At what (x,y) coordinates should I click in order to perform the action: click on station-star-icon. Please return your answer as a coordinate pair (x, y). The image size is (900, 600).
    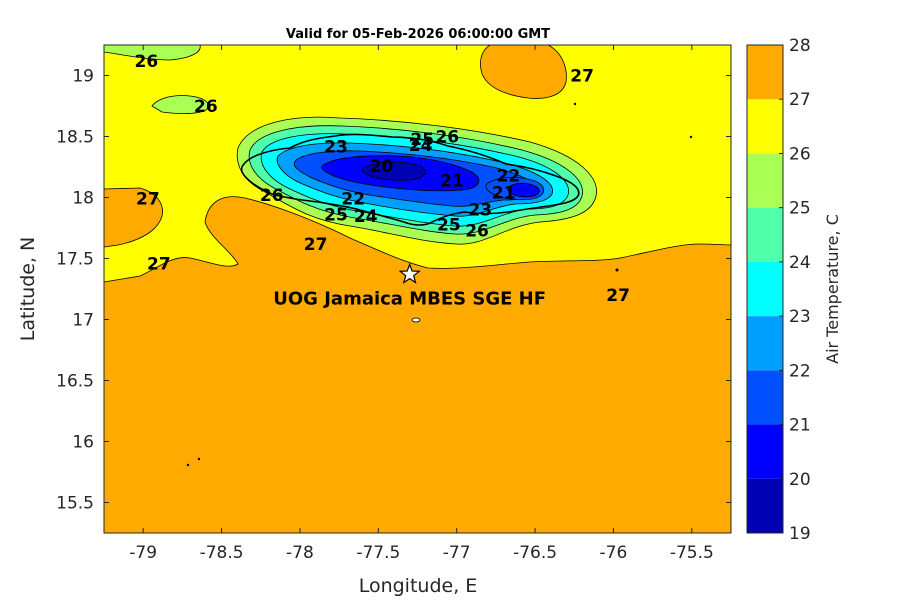
    Looking at the image, I should click on (409, 273).